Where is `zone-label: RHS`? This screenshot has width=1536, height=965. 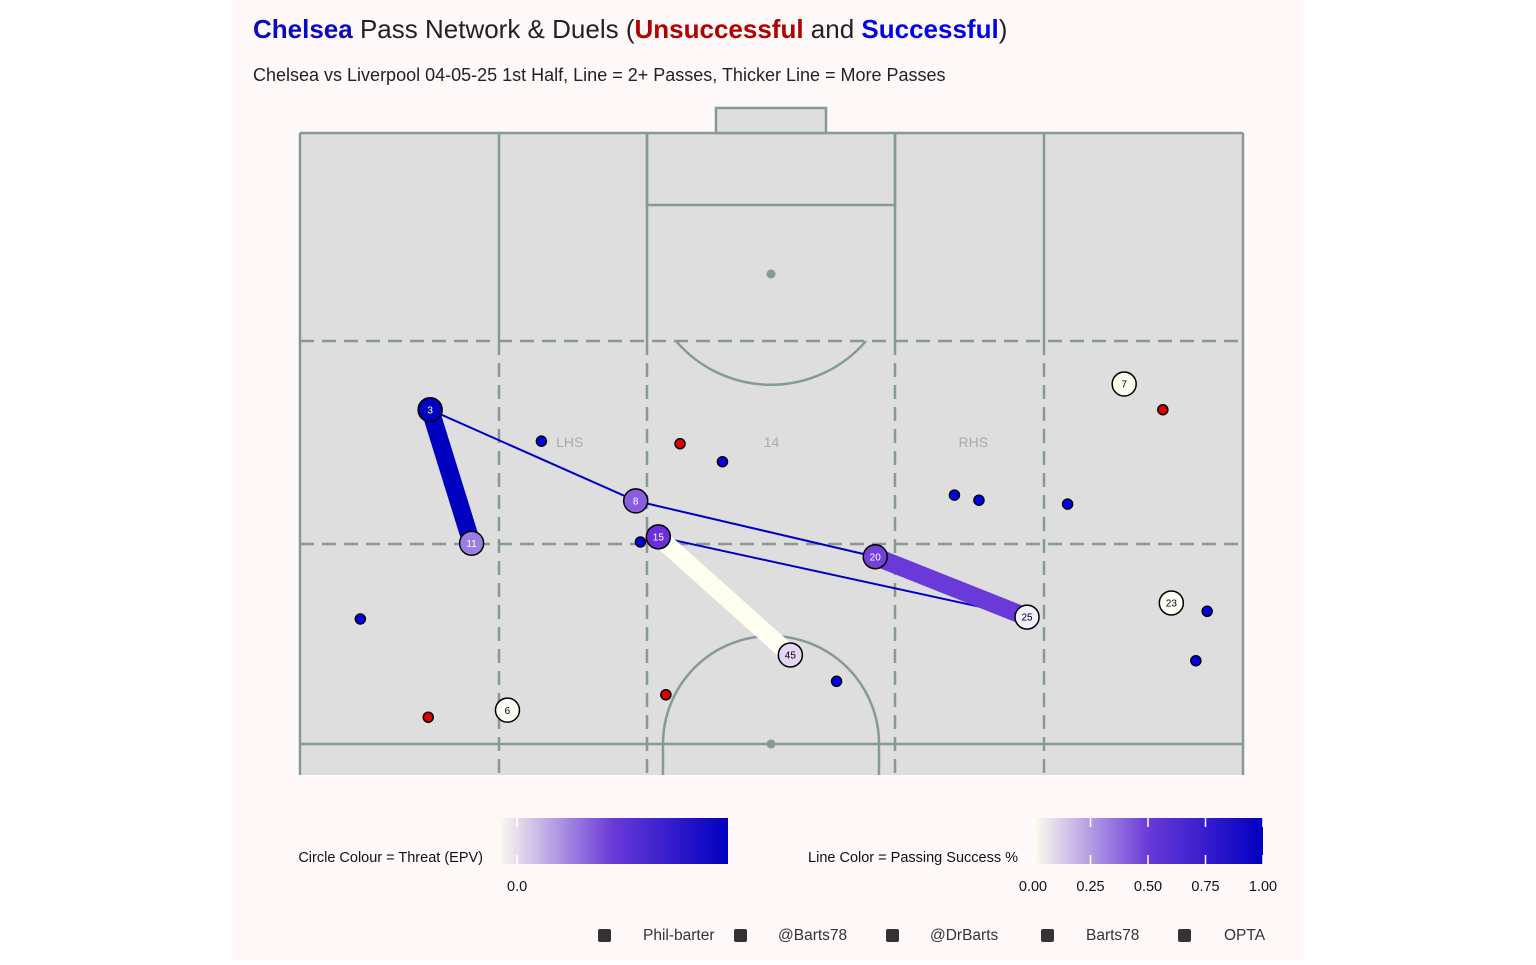
zone-label: RHS is located at coordinates (974, 442).